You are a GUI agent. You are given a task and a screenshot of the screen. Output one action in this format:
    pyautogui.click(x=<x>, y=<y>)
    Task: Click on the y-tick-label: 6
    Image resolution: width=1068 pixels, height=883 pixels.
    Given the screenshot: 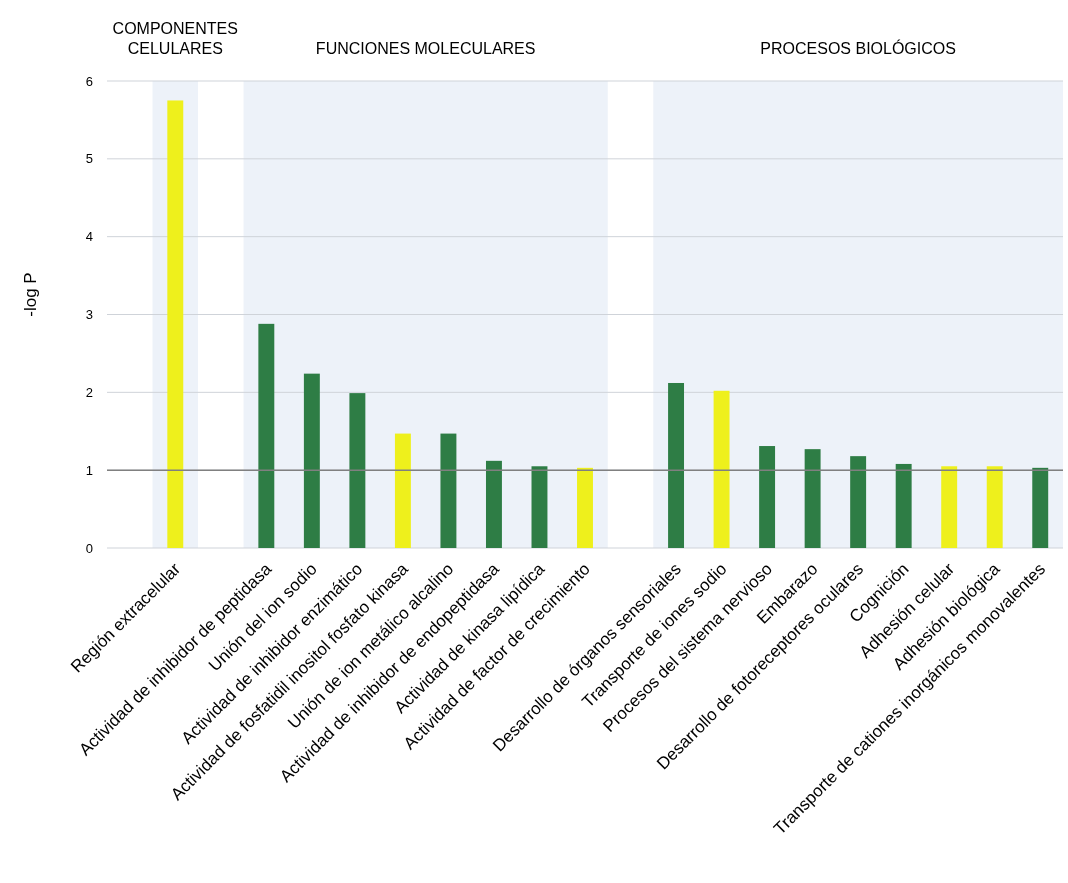 What is the action you would take?
    pyautogui.click(x=89, y=81)
    